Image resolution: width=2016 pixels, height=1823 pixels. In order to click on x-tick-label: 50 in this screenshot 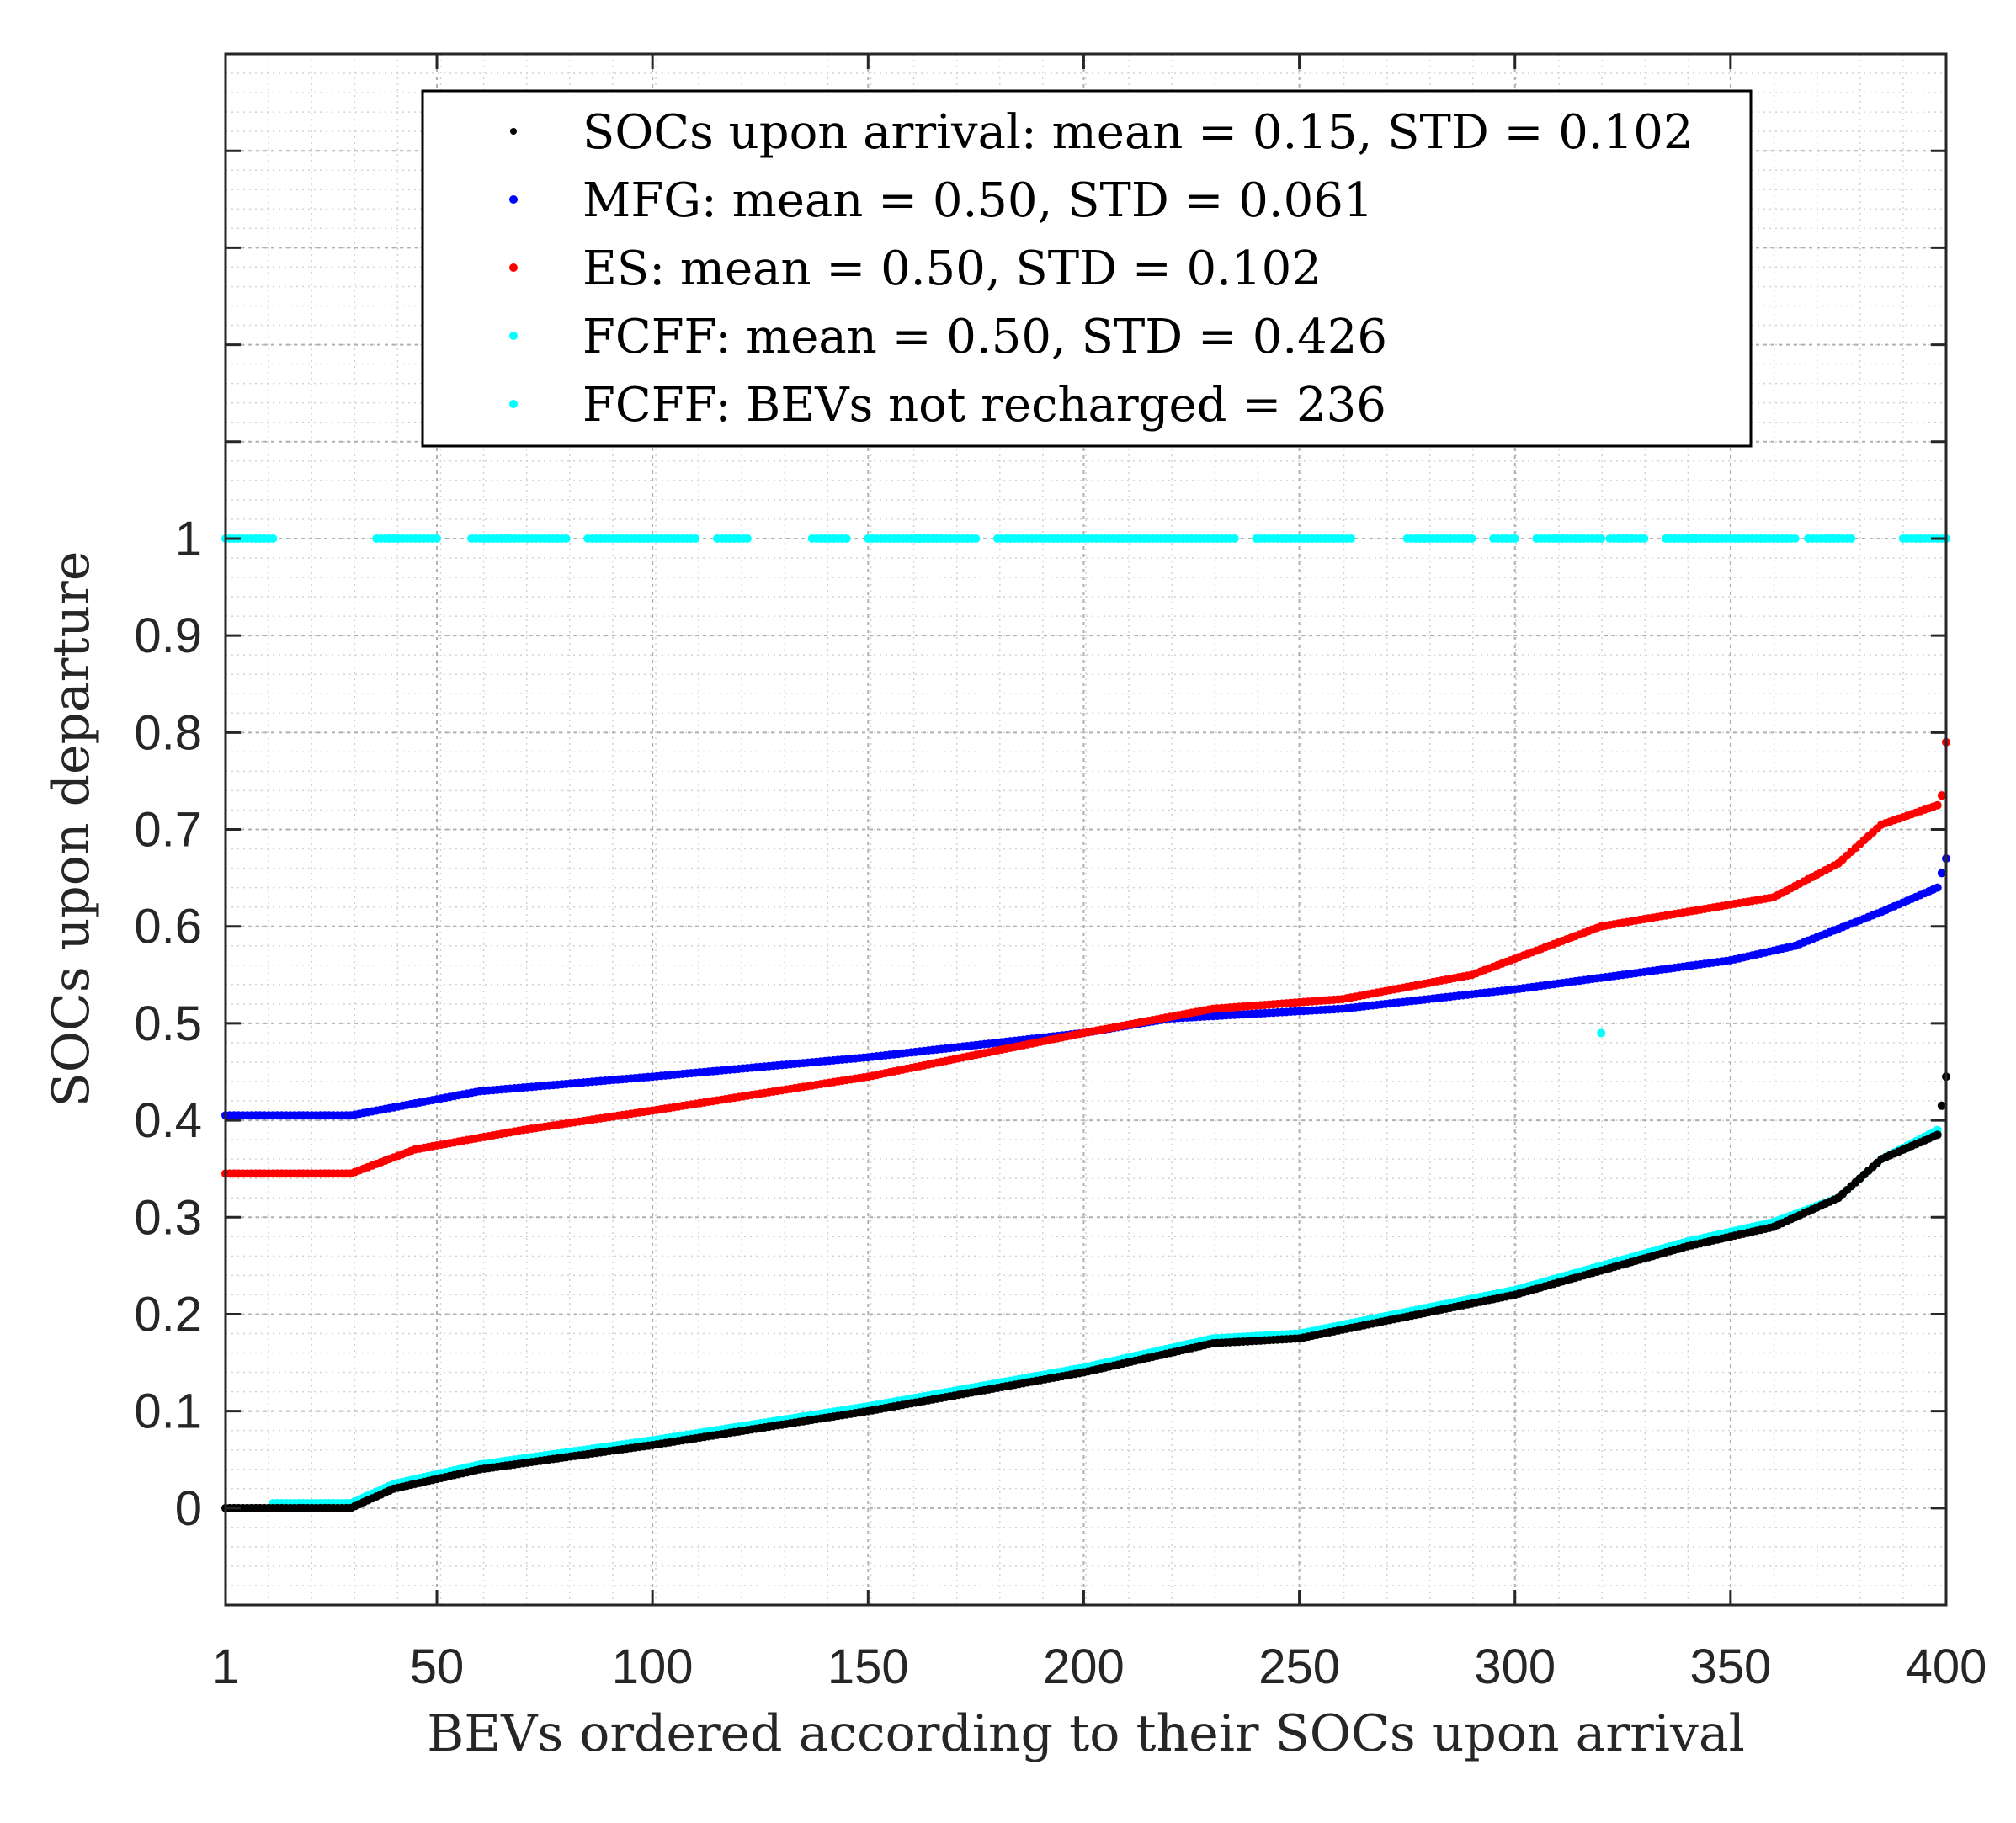, I will do `click(438, 1667)`.